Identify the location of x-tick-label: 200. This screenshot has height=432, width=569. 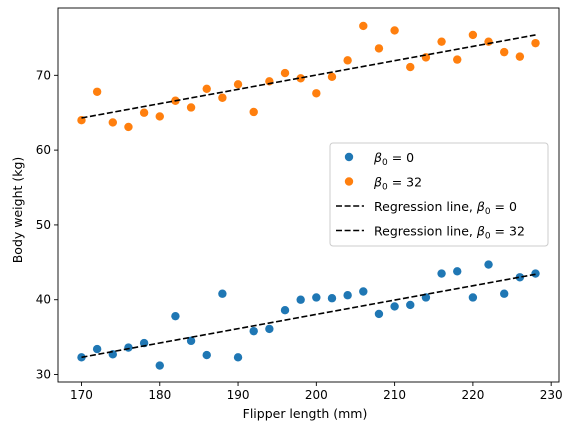
(316, 395).